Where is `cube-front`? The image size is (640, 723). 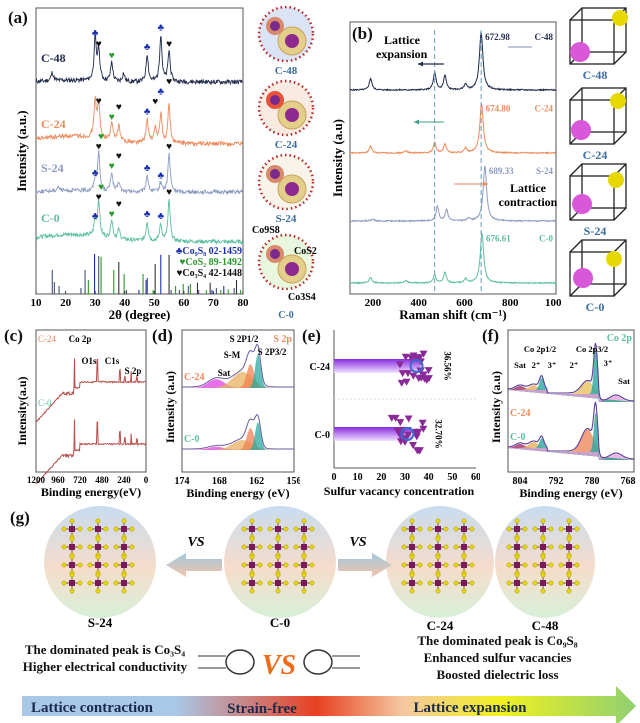
cube-front is located at coordinates (592, 42).